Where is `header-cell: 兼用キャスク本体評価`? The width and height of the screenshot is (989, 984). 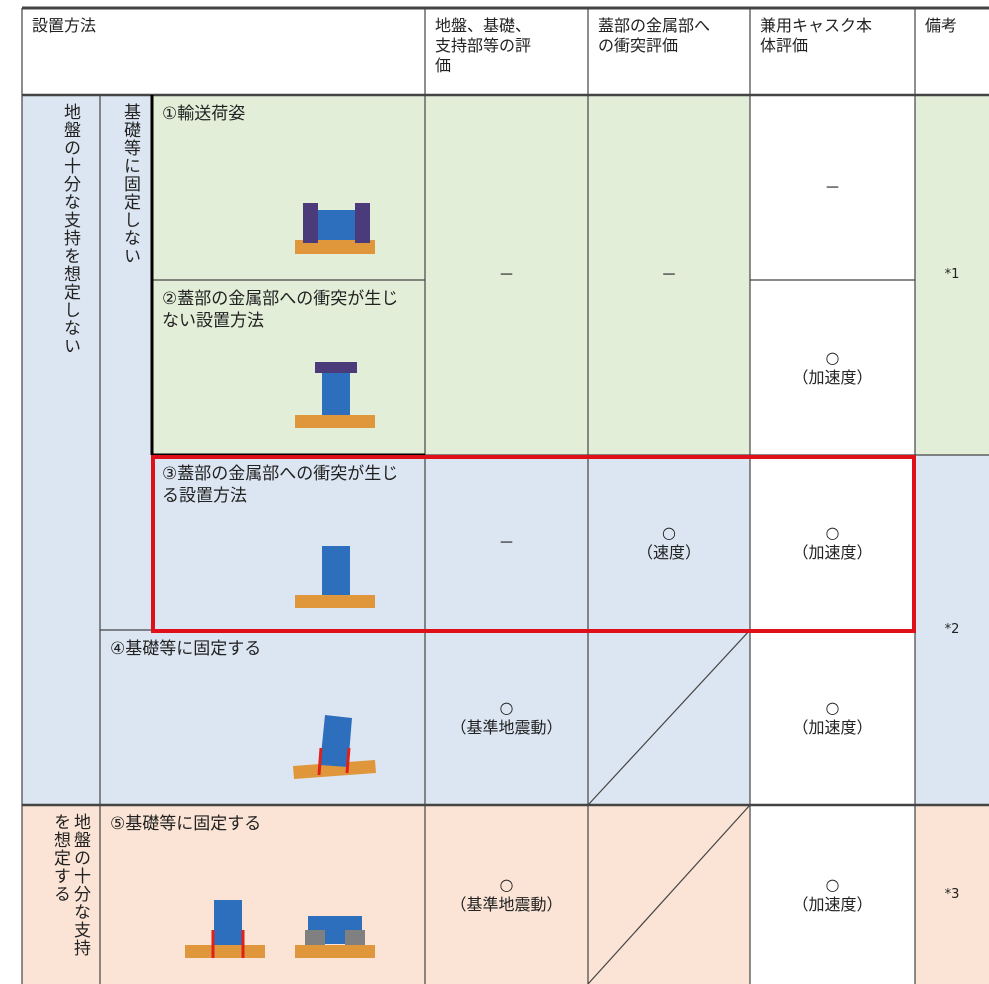 header-cell: 兼用キャスク本体評価 is located at coordinates (832, 51).